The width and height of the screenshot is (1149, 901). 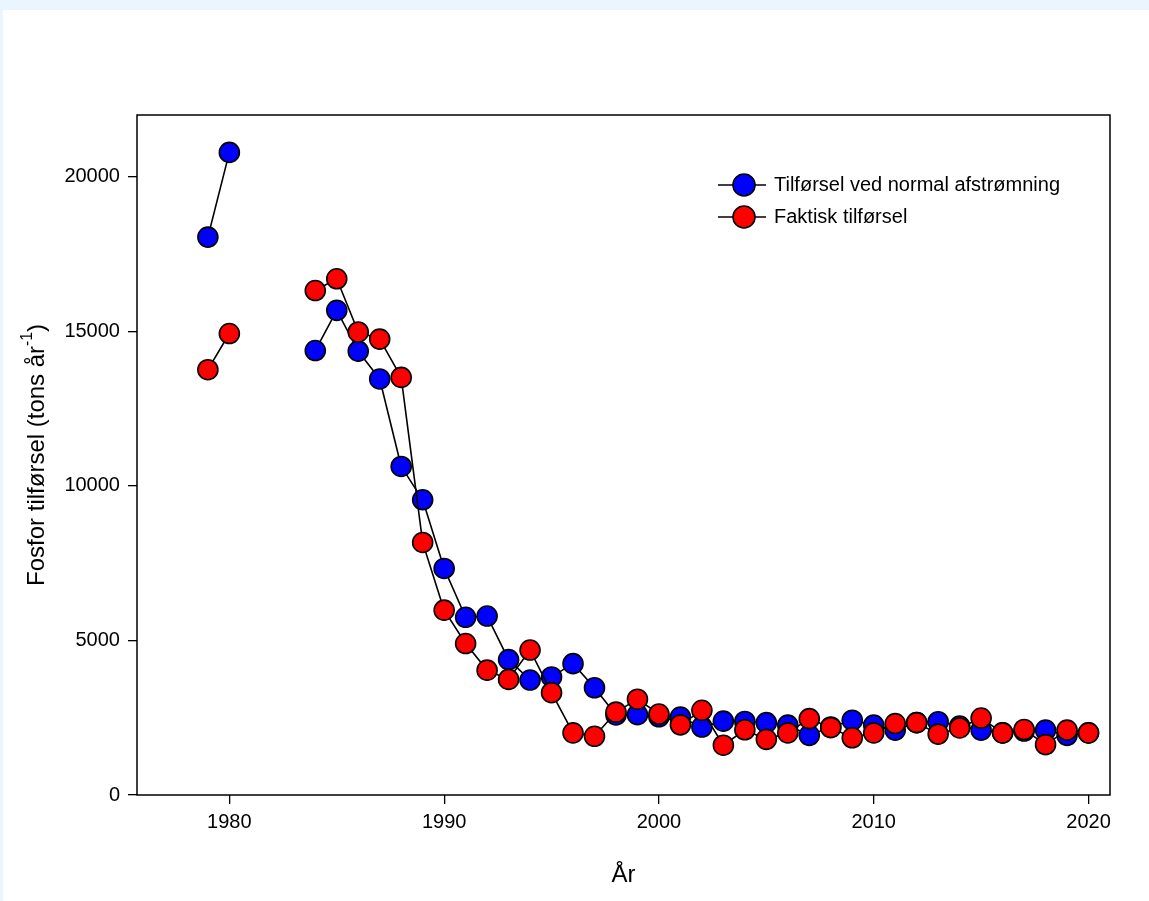 What do you see at coordinates (659, 820) in the screenshot?
I see `x-tick-label: 2000` at bounding box center [659, 820].